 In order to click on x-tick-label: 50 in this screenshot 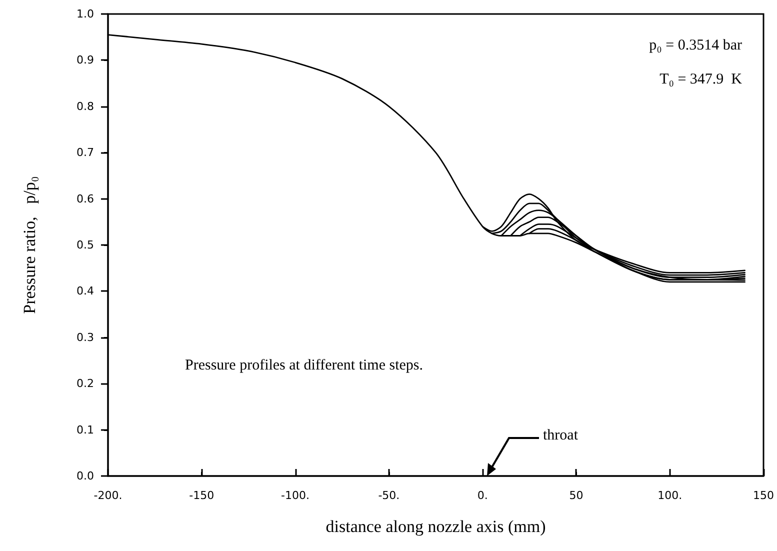, I will do `click(576, 495)`.